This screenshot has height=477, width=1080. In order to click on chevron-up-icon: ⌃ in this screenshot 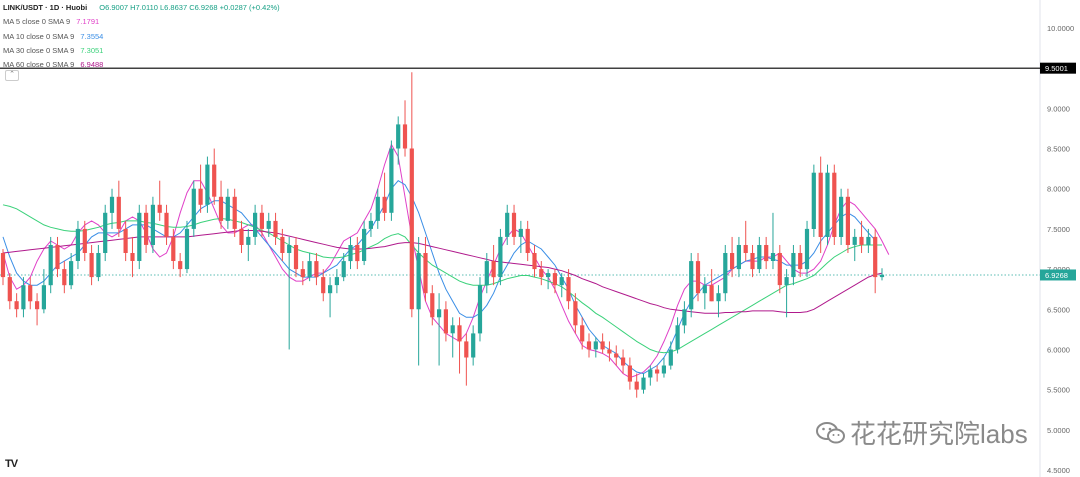, I will do `click(12, 75)`.